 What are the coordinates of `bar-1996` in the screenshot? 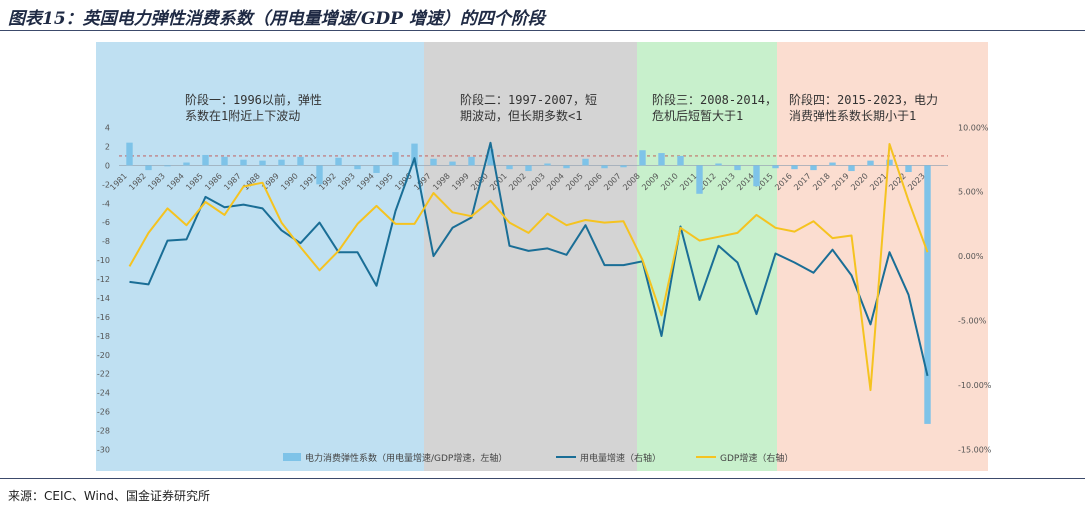 It's located at (414, 154).